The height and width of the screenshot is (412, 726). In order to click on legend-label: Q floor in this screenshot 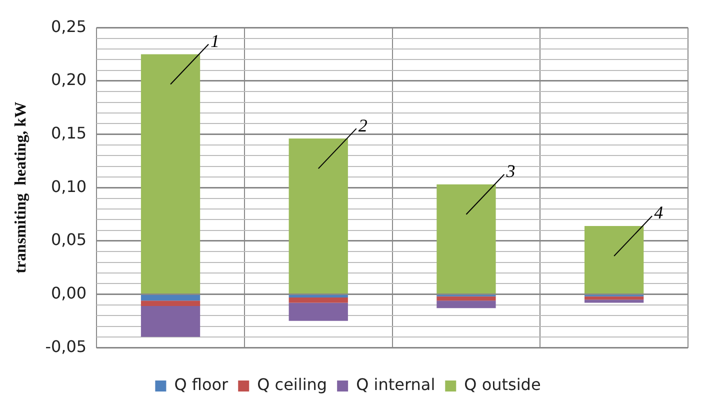, I will do `click(201, 384)`.